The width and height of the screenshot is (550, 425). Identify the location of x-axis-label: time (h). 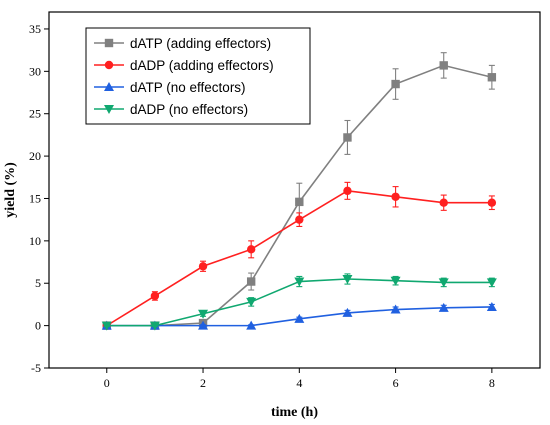
(294, 412).